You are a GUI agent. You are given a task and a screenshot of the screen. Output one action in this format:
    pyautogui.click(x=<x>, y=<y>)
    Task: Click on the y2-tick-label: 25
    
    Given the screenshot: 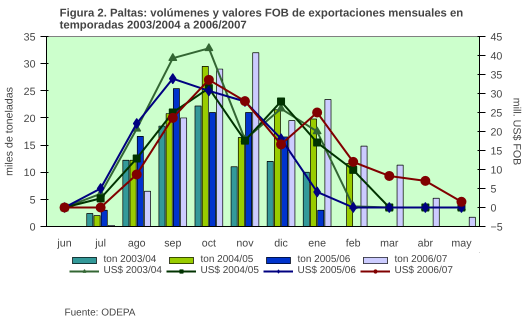 What is the action you would take?
    pyautogui.click(x=496, y=114)
    